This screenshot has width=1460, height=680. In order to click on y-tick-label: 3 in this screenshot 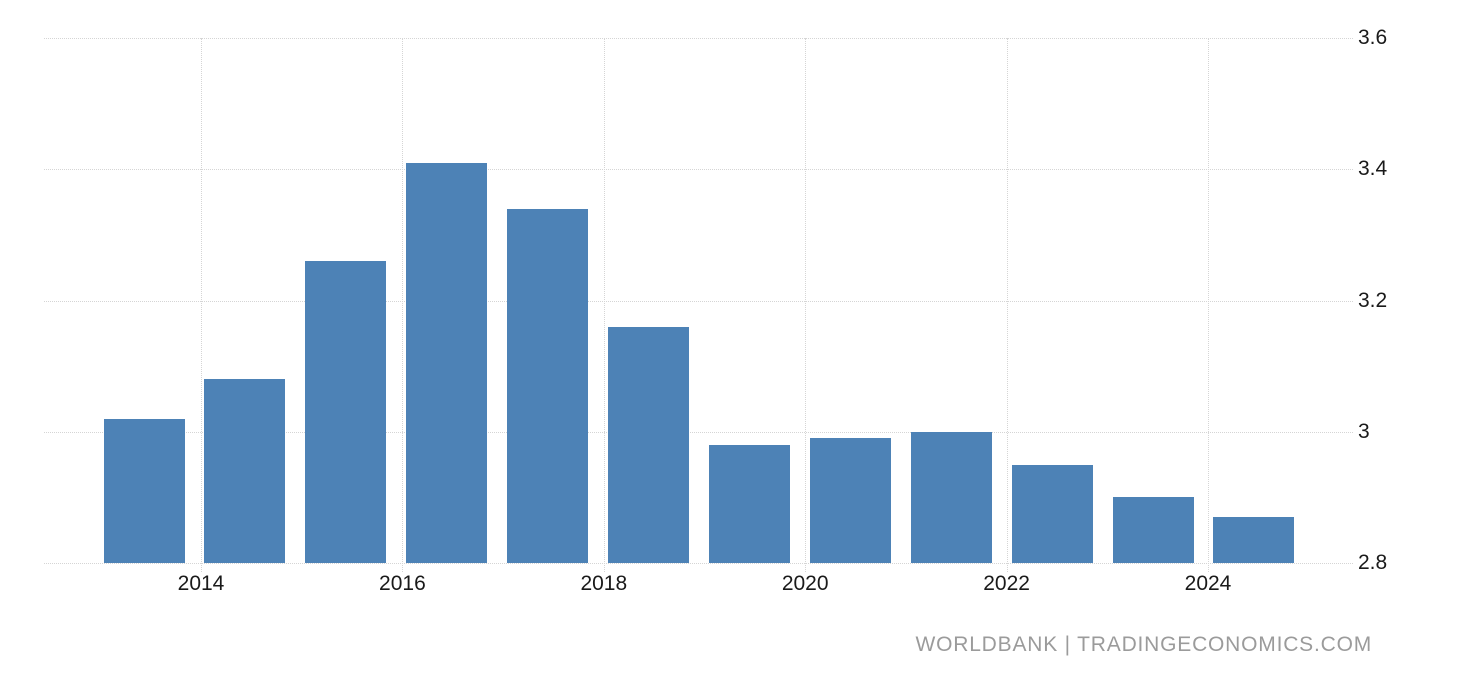, I will do `click(1364, 431)`.